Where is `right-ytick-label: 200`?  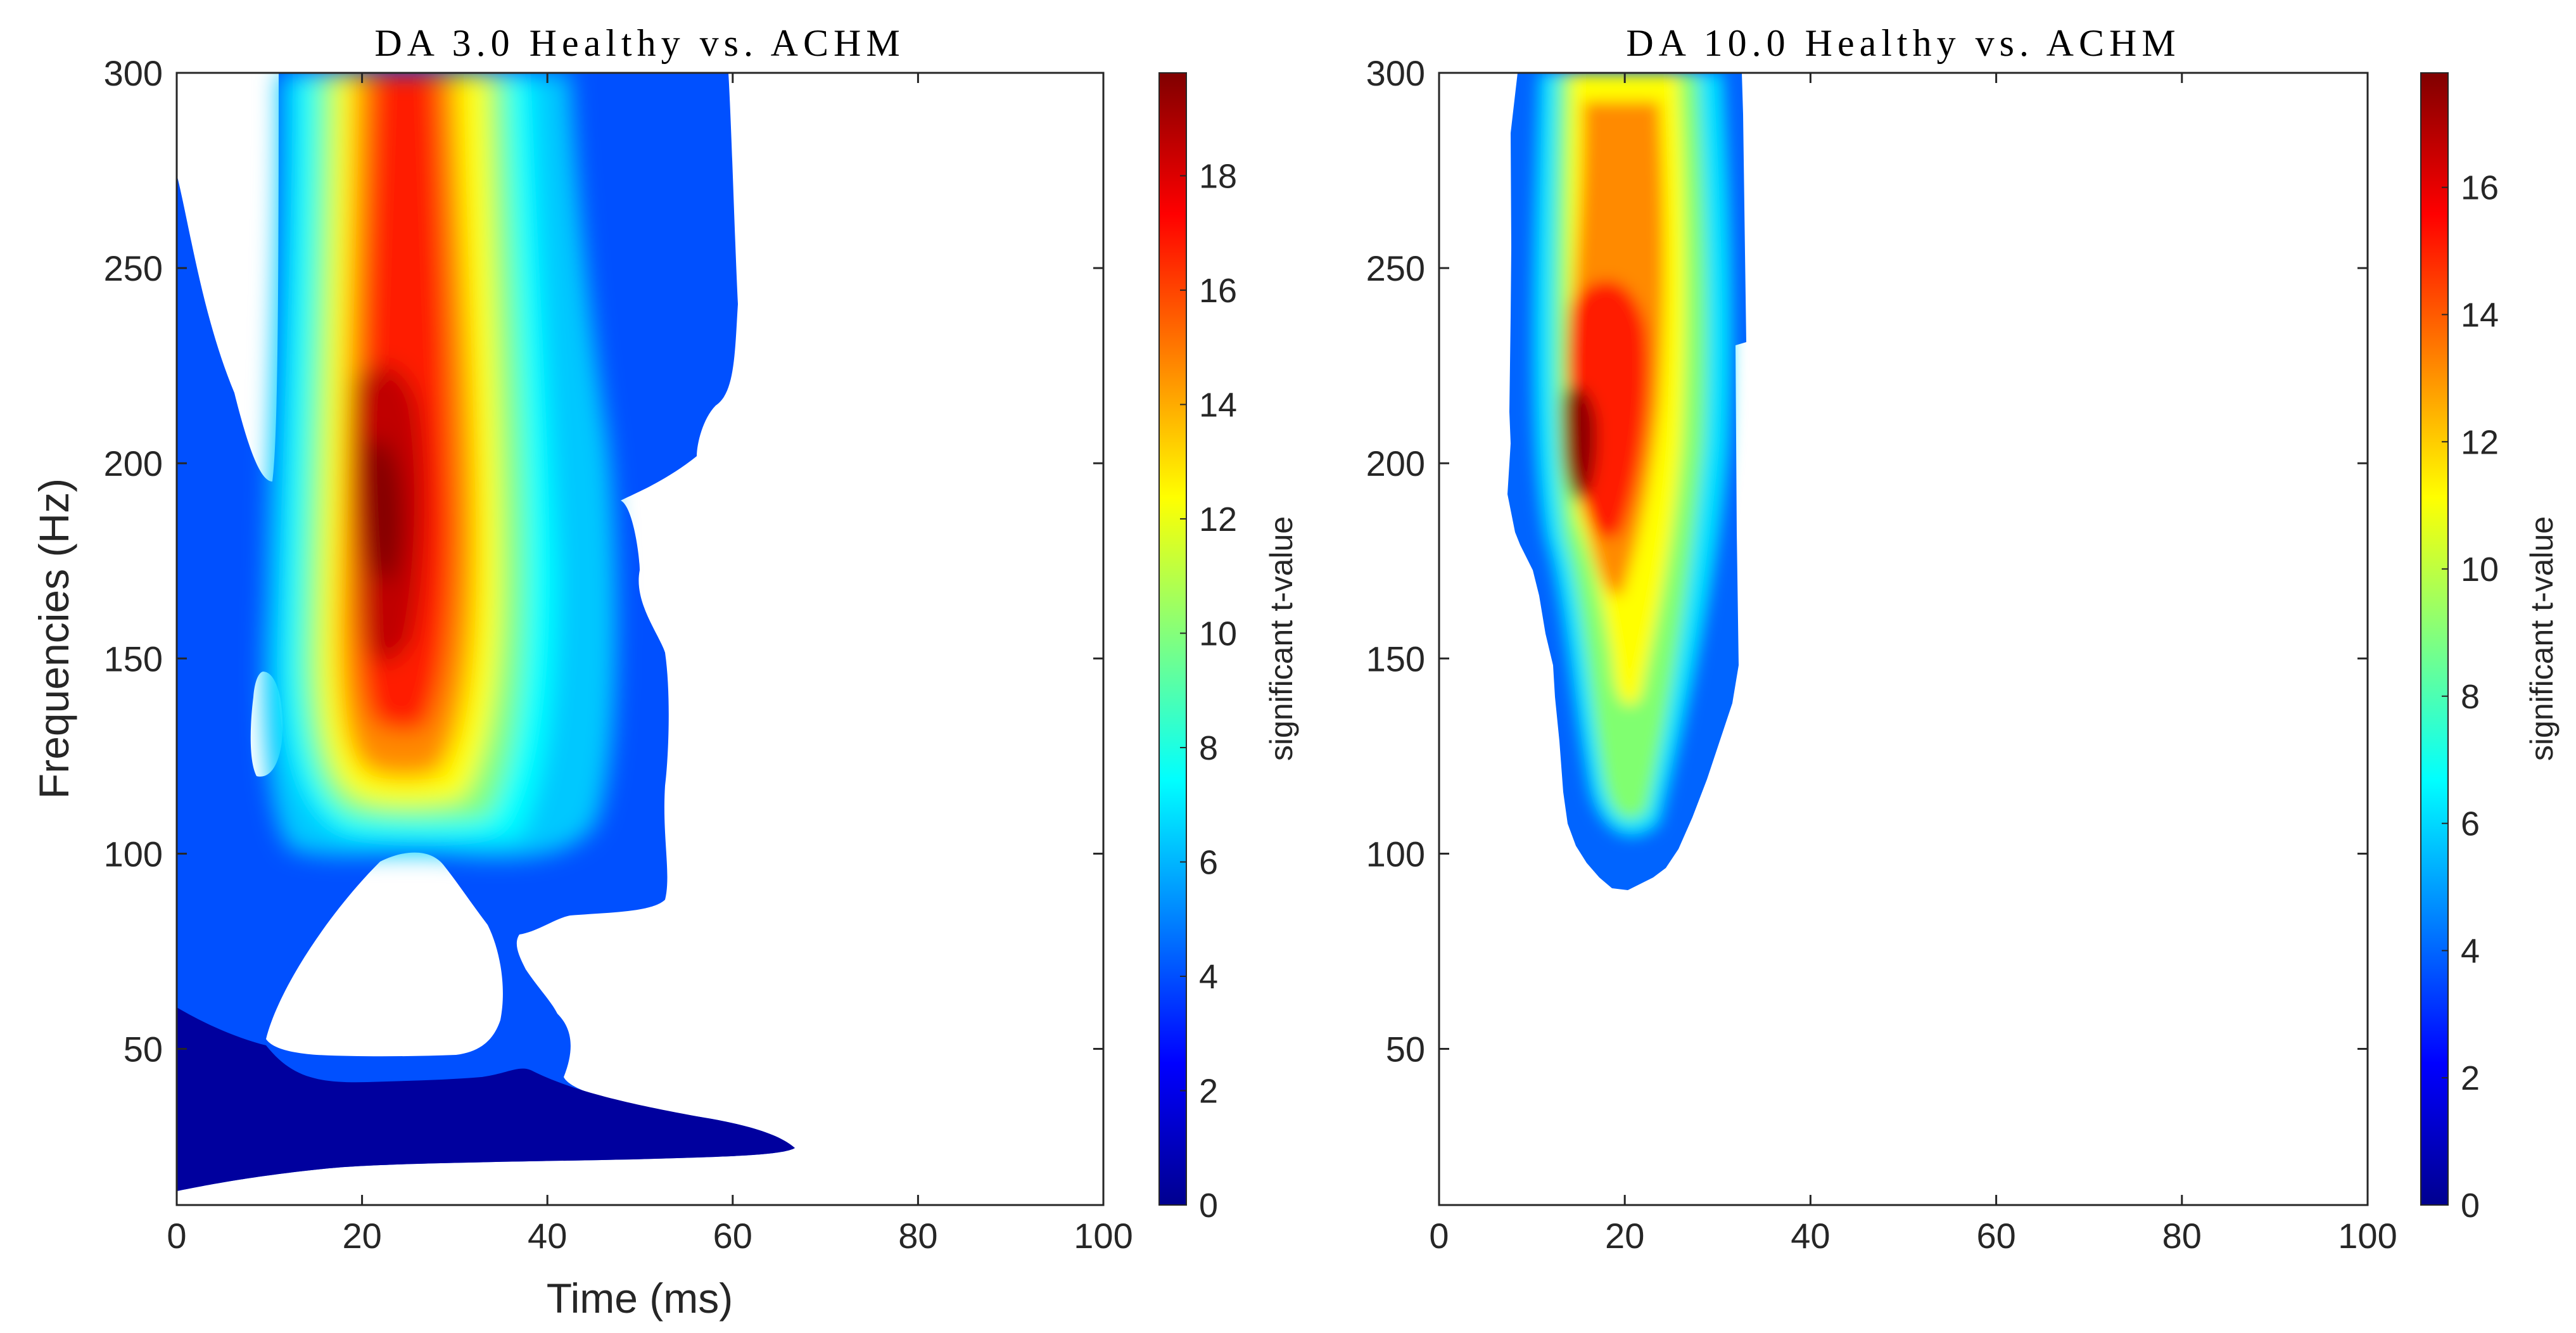
right-ytick-label: 200 is located at coordinates (1396, 463).